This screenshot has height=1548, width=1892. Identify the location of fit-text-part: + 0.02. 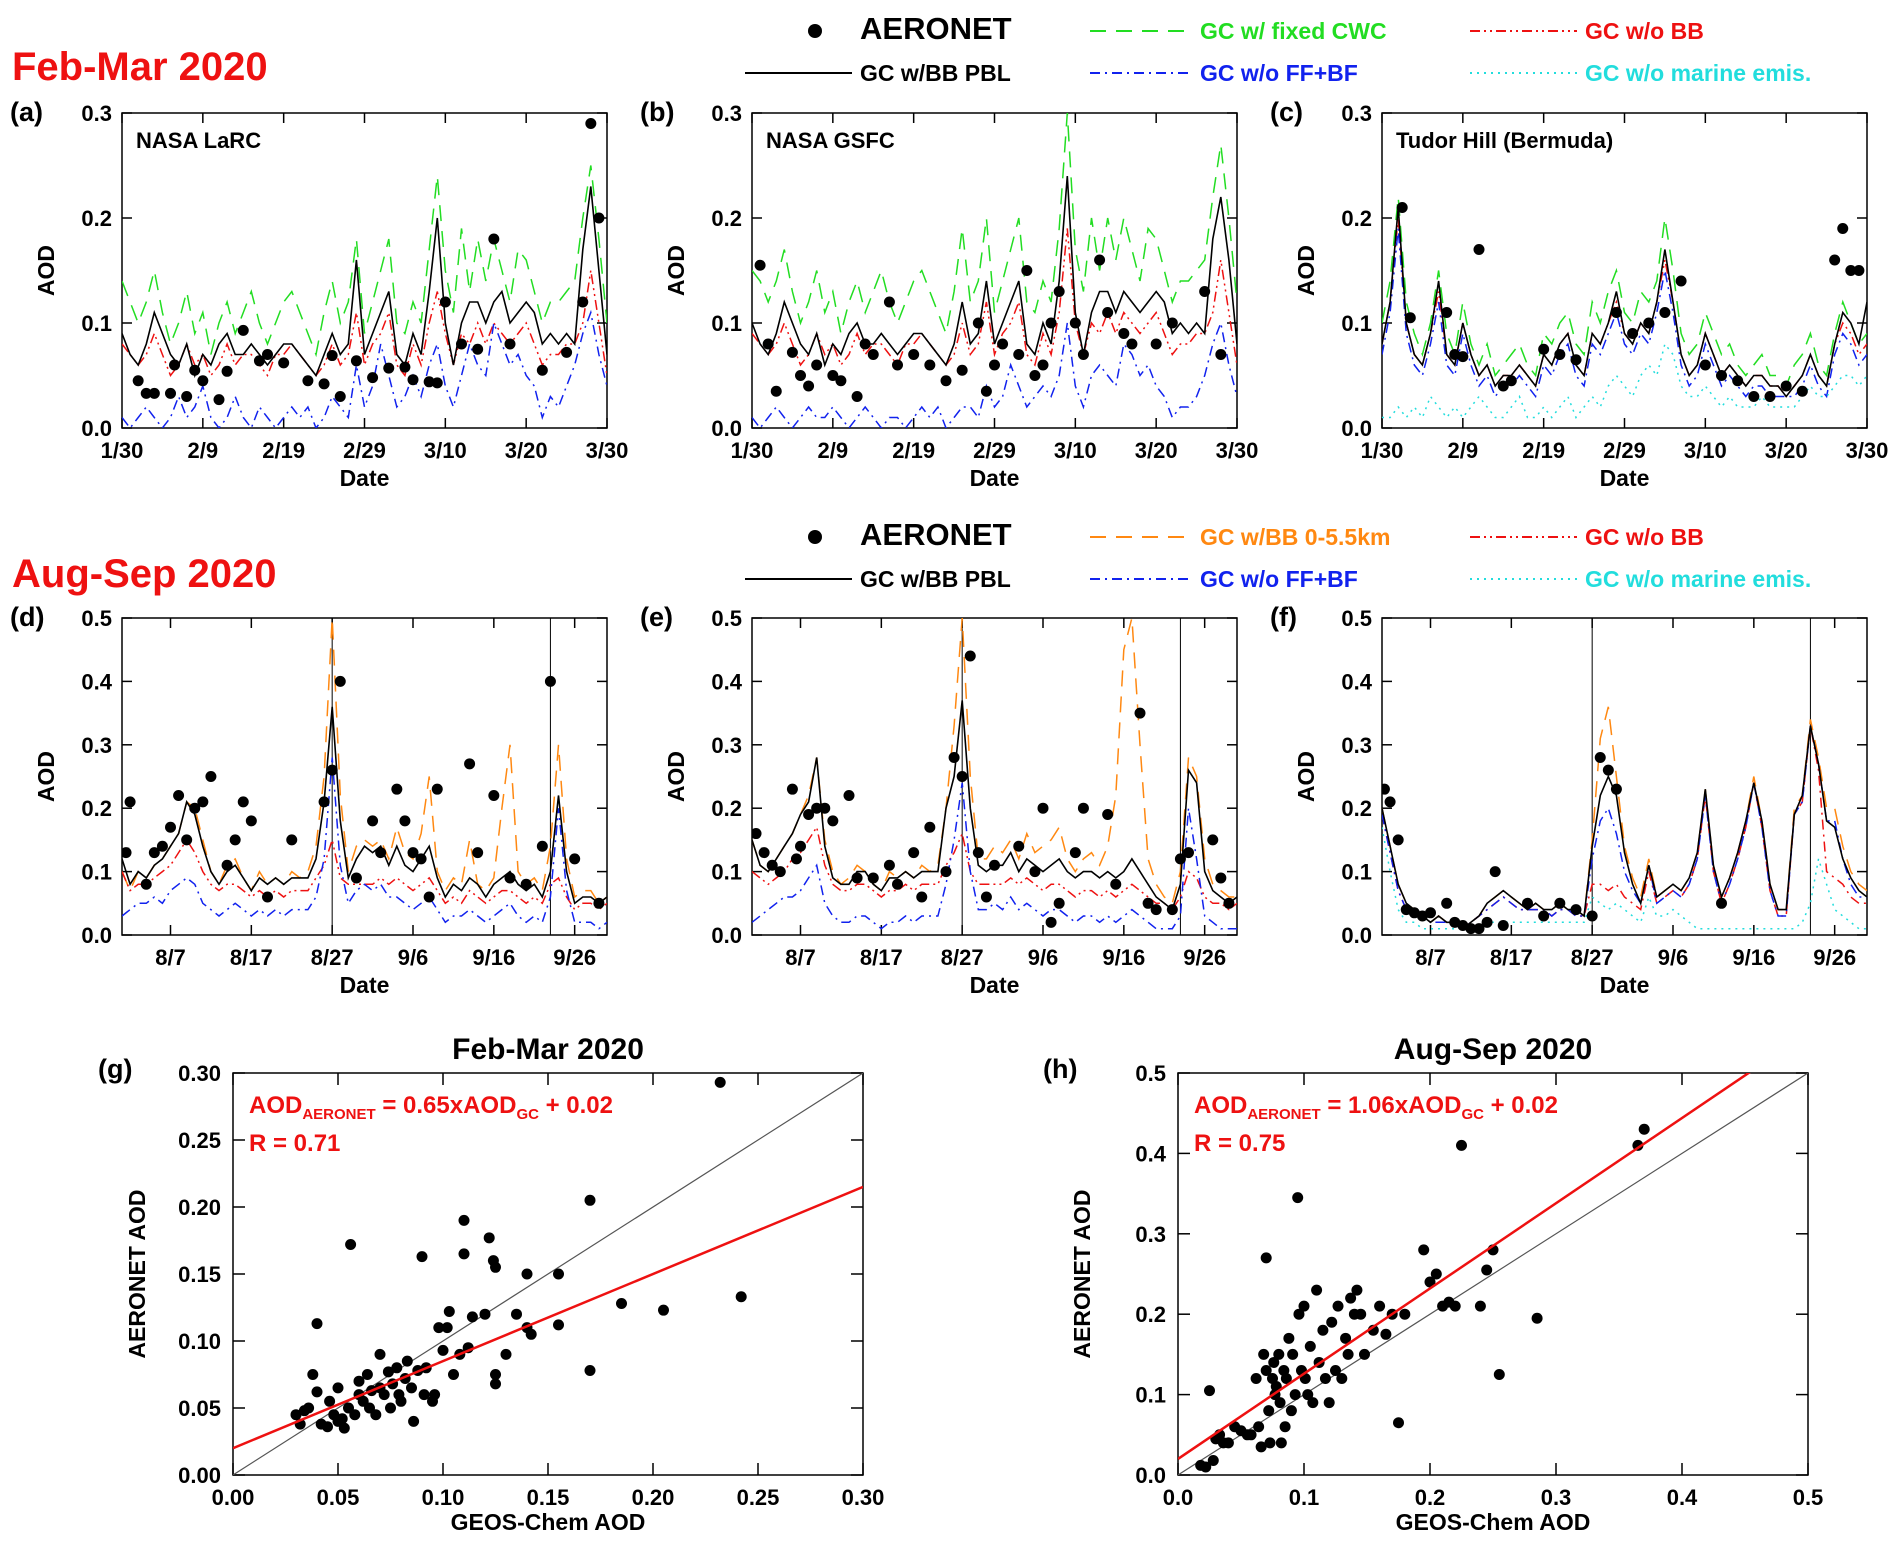
(576, 1105).